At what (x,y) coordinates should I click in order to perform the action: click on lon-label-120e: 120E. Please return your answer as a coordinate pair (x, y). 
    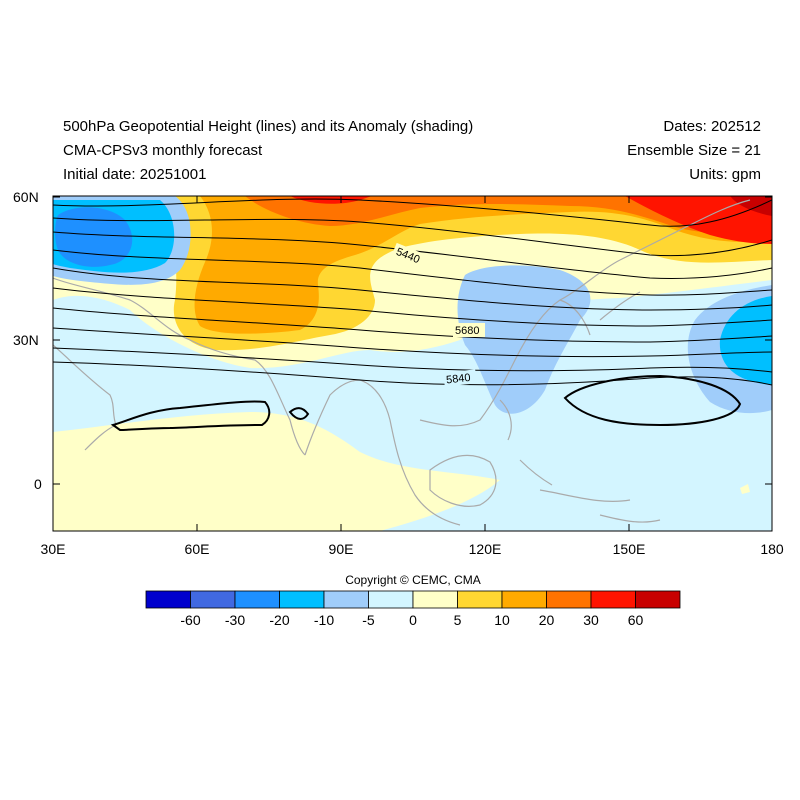
    Looking at the image, I should click on (485, 549).